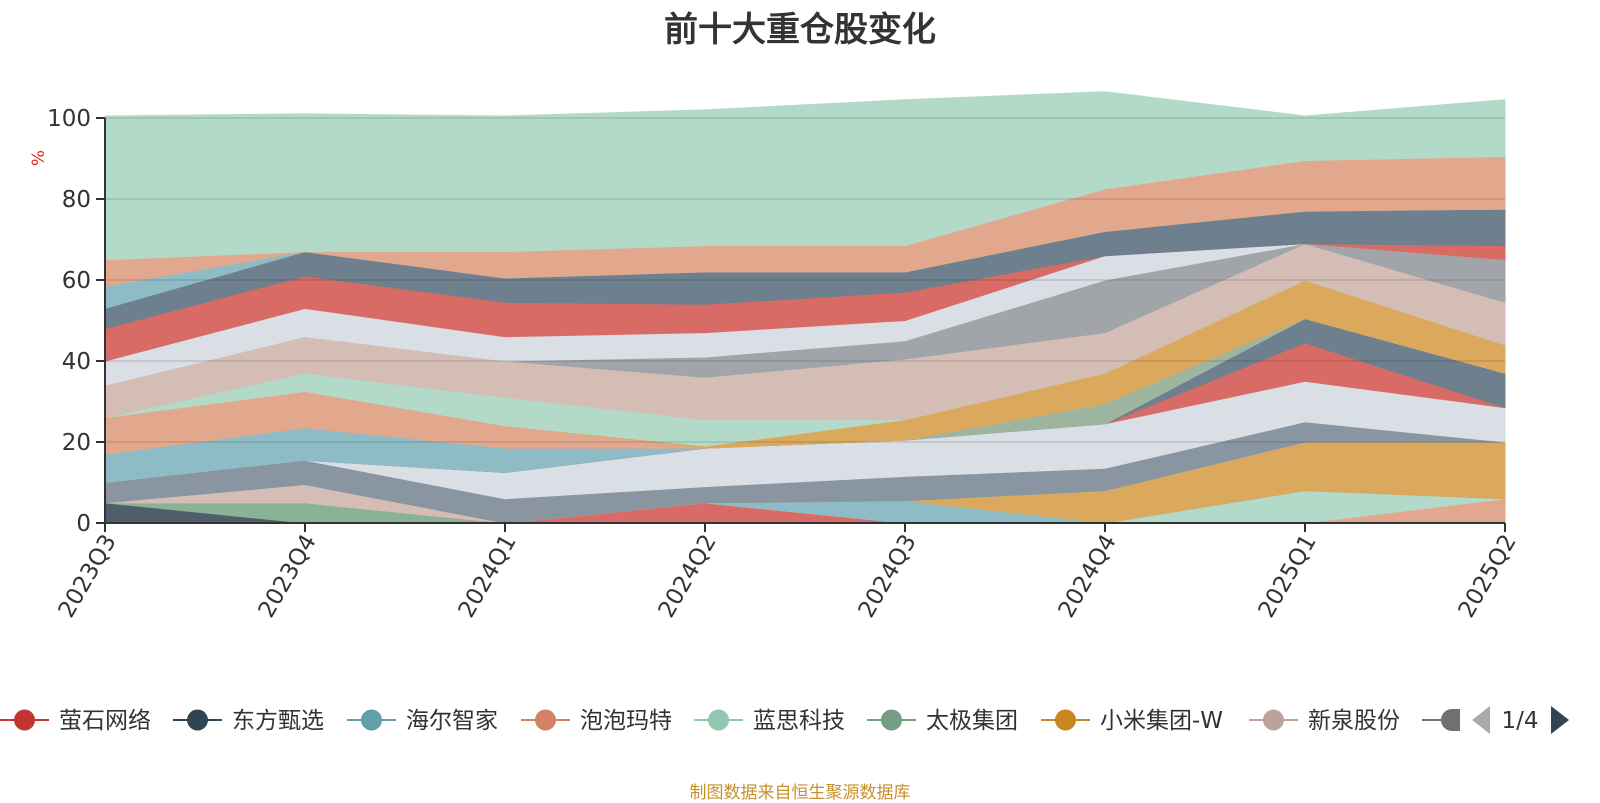 The height and width of the screenshot is (803, 1600). What do you see at coordinates (1519, 721) in the screenshot?
I see `legend-page-indicator: 1/4` at bounding box center [1519, 721].